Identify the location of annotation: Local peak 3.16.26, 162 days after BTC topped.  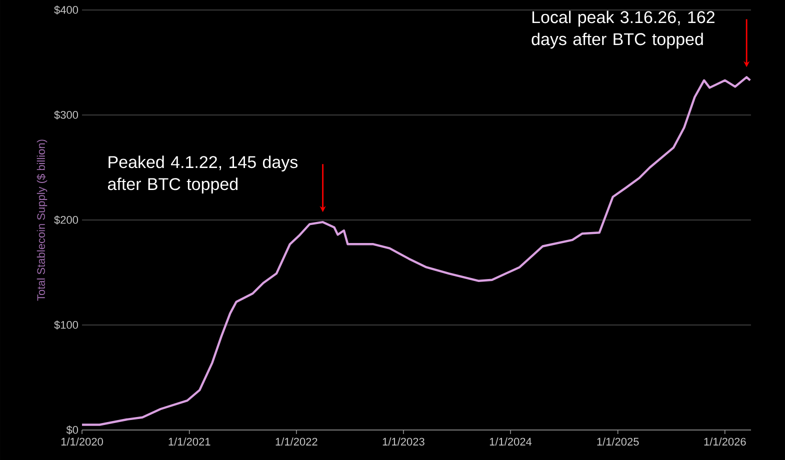
(623, 29).